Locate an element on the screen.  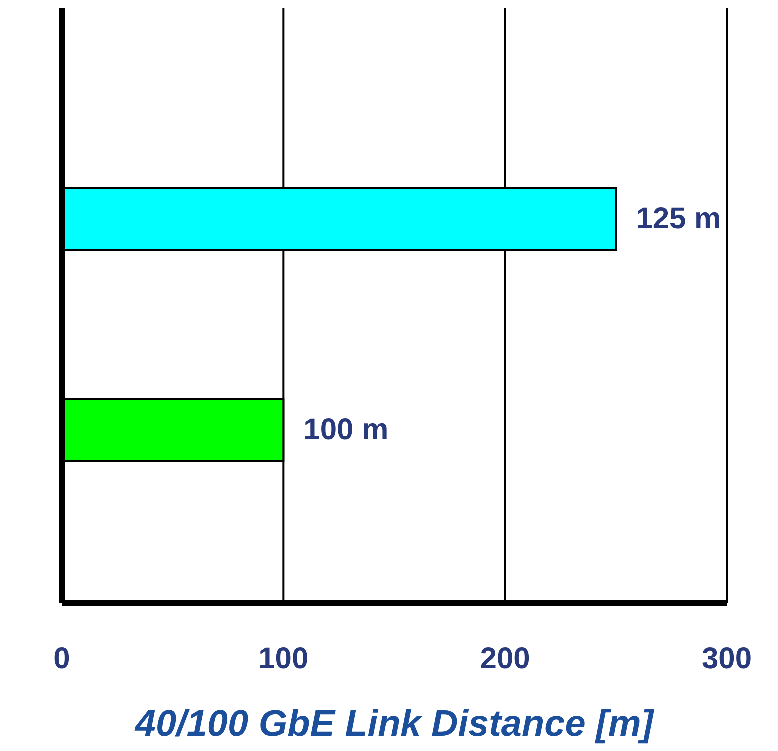
annotation: 100 m is located at coordinates (346, 430).